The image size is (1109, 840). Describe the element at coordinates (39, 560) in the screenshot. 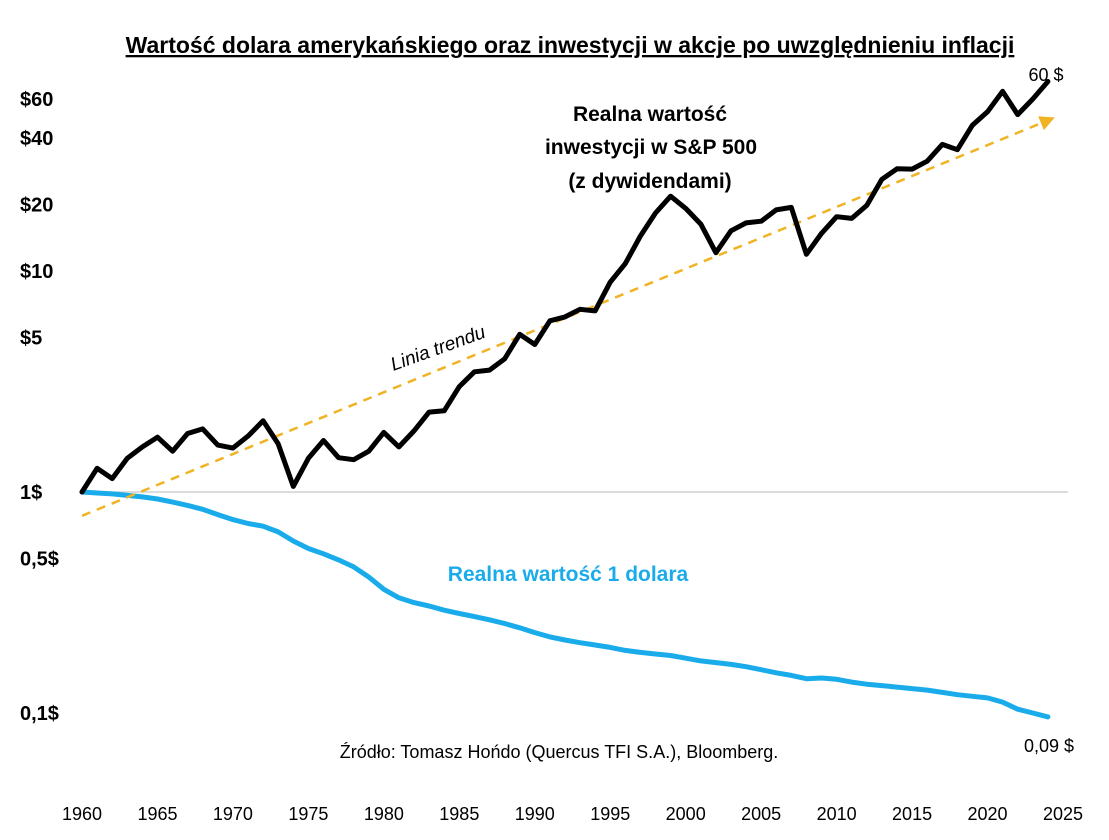

I see `y-tick-label: 0,5$` at that location.